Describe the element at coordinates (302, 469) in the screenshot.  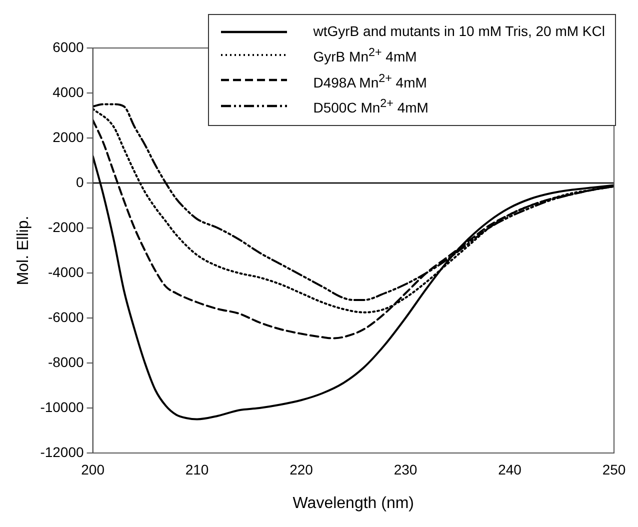
I see `x-tick-label: 220` at that location.